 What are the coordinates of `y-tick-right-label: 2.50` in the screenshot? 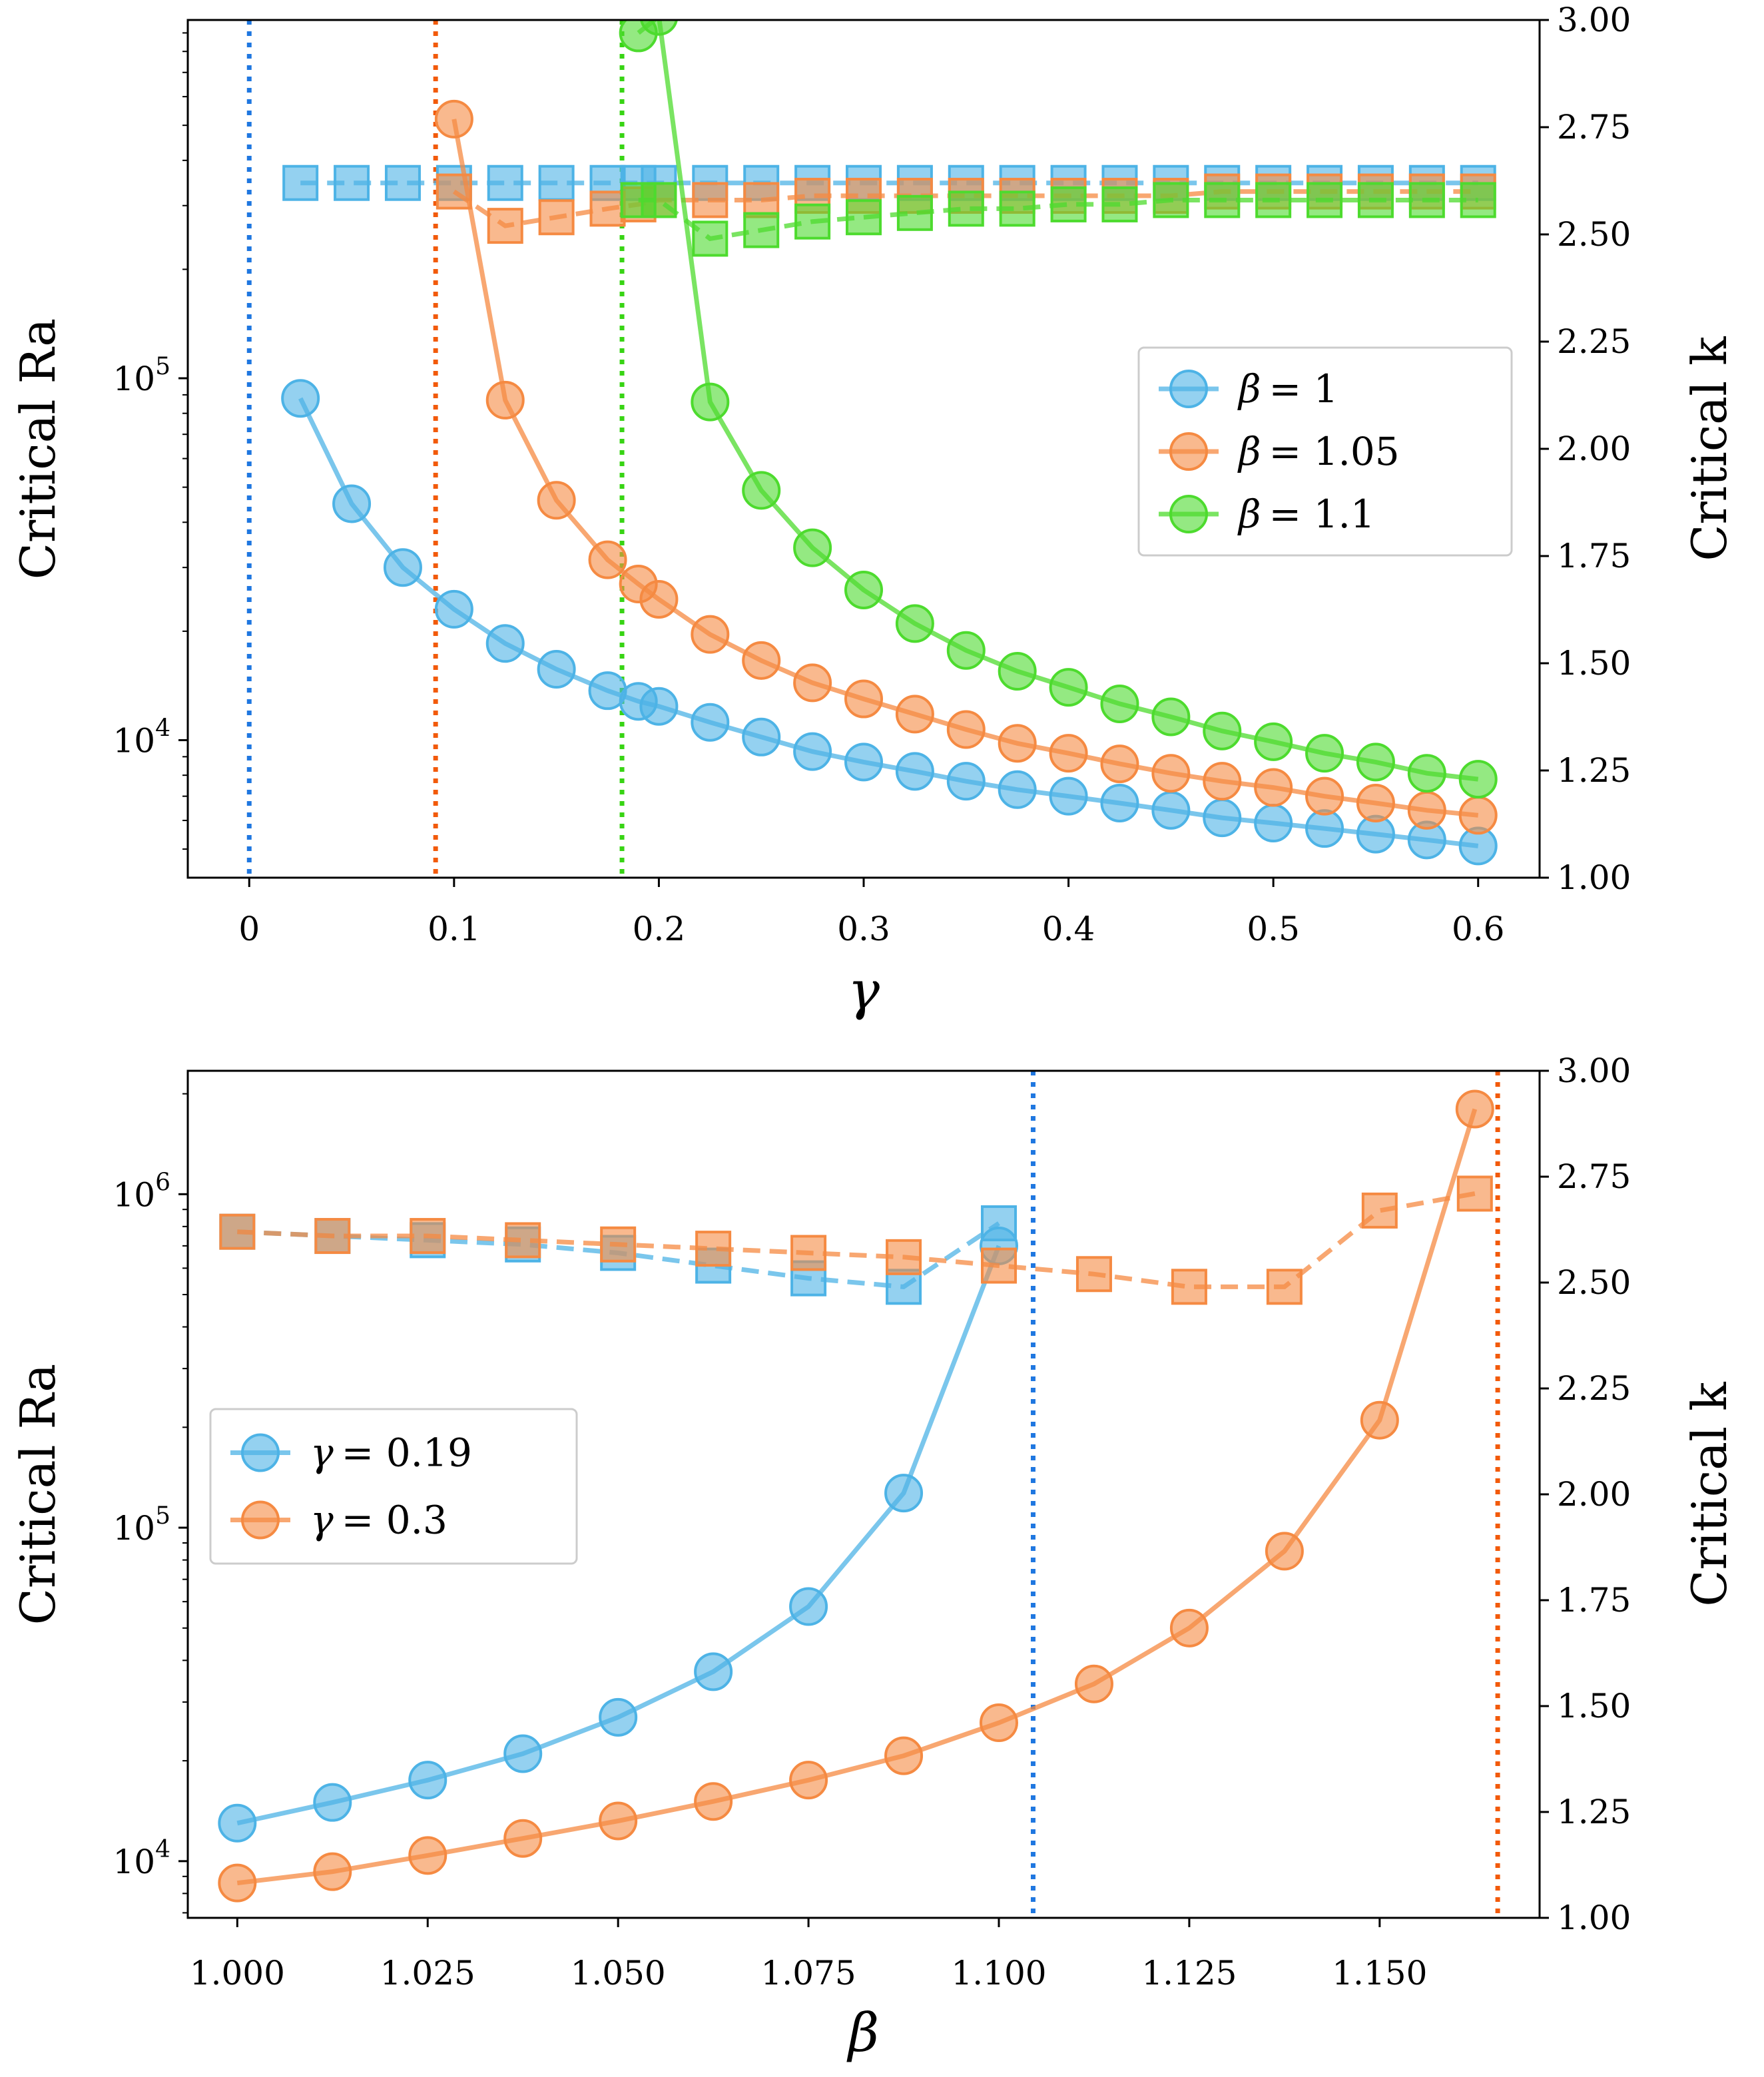 It's located at (1594, 234).